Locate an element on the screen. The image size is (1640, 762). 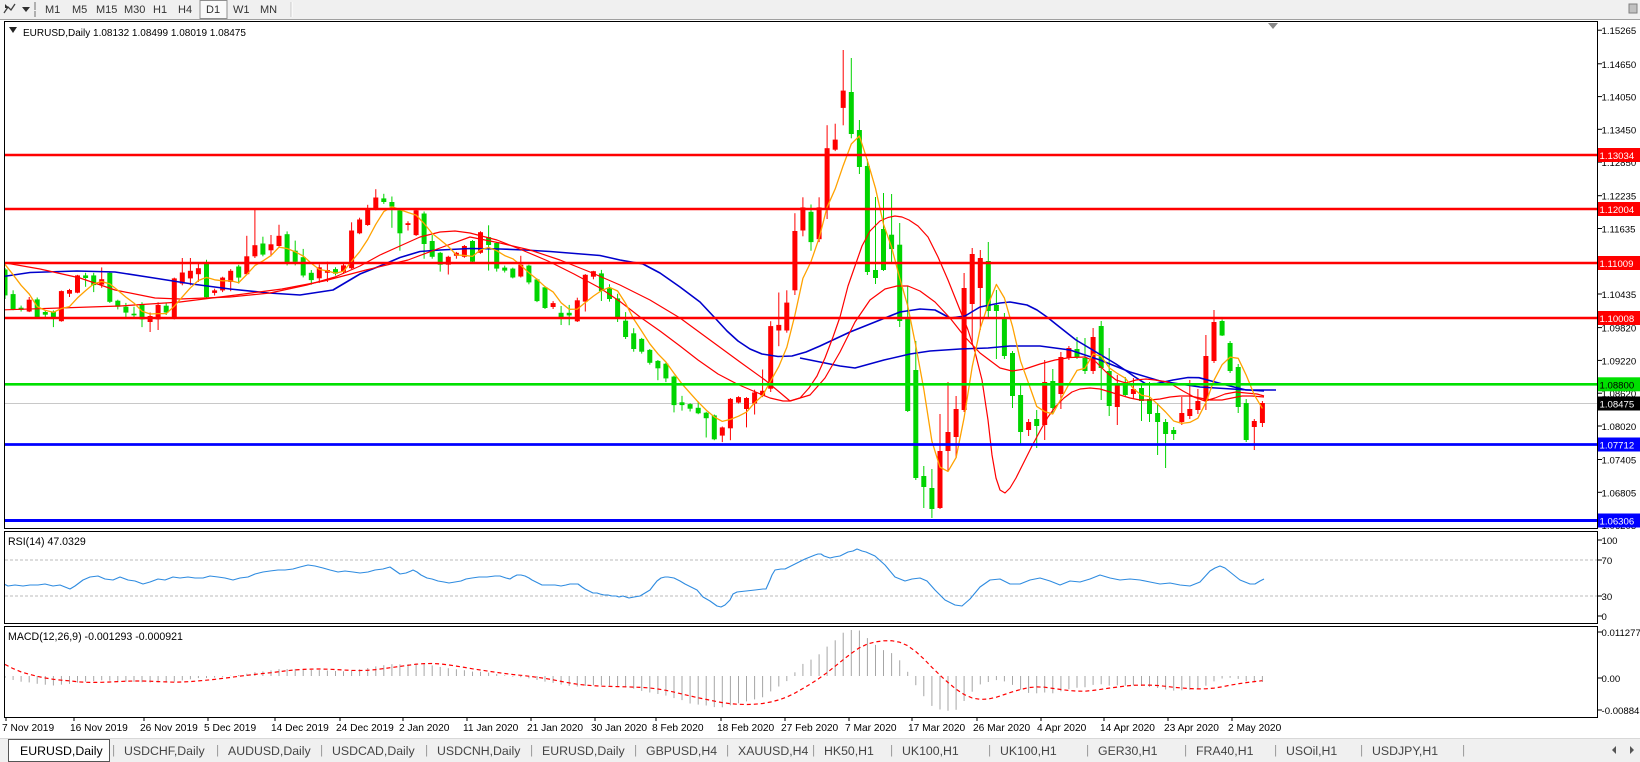
svg-text: 1.08620 is located at coordinates (1619, 394).